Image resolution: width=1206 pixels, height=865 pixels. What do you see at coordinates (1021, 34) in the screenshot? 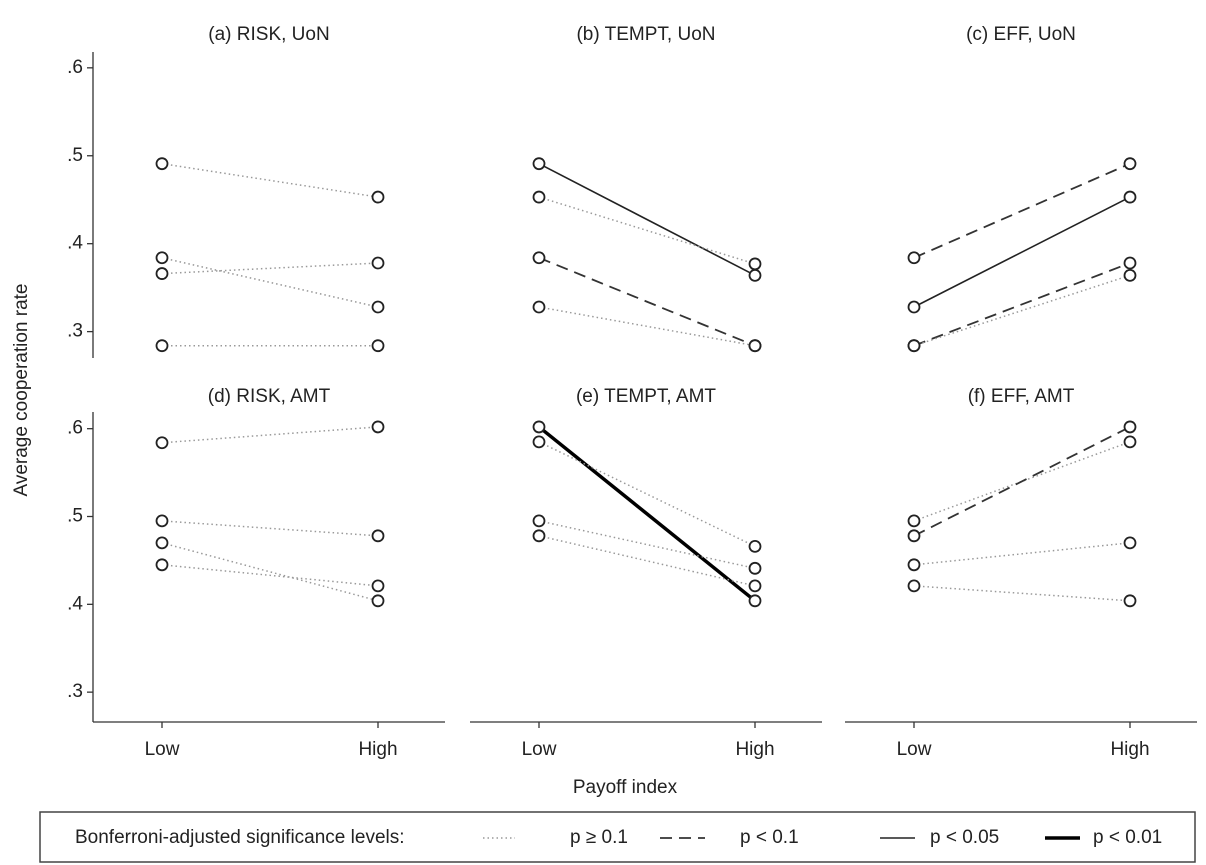
I see `panel-title: (c) EFF, UoN` at bounding box center [1021, 34].